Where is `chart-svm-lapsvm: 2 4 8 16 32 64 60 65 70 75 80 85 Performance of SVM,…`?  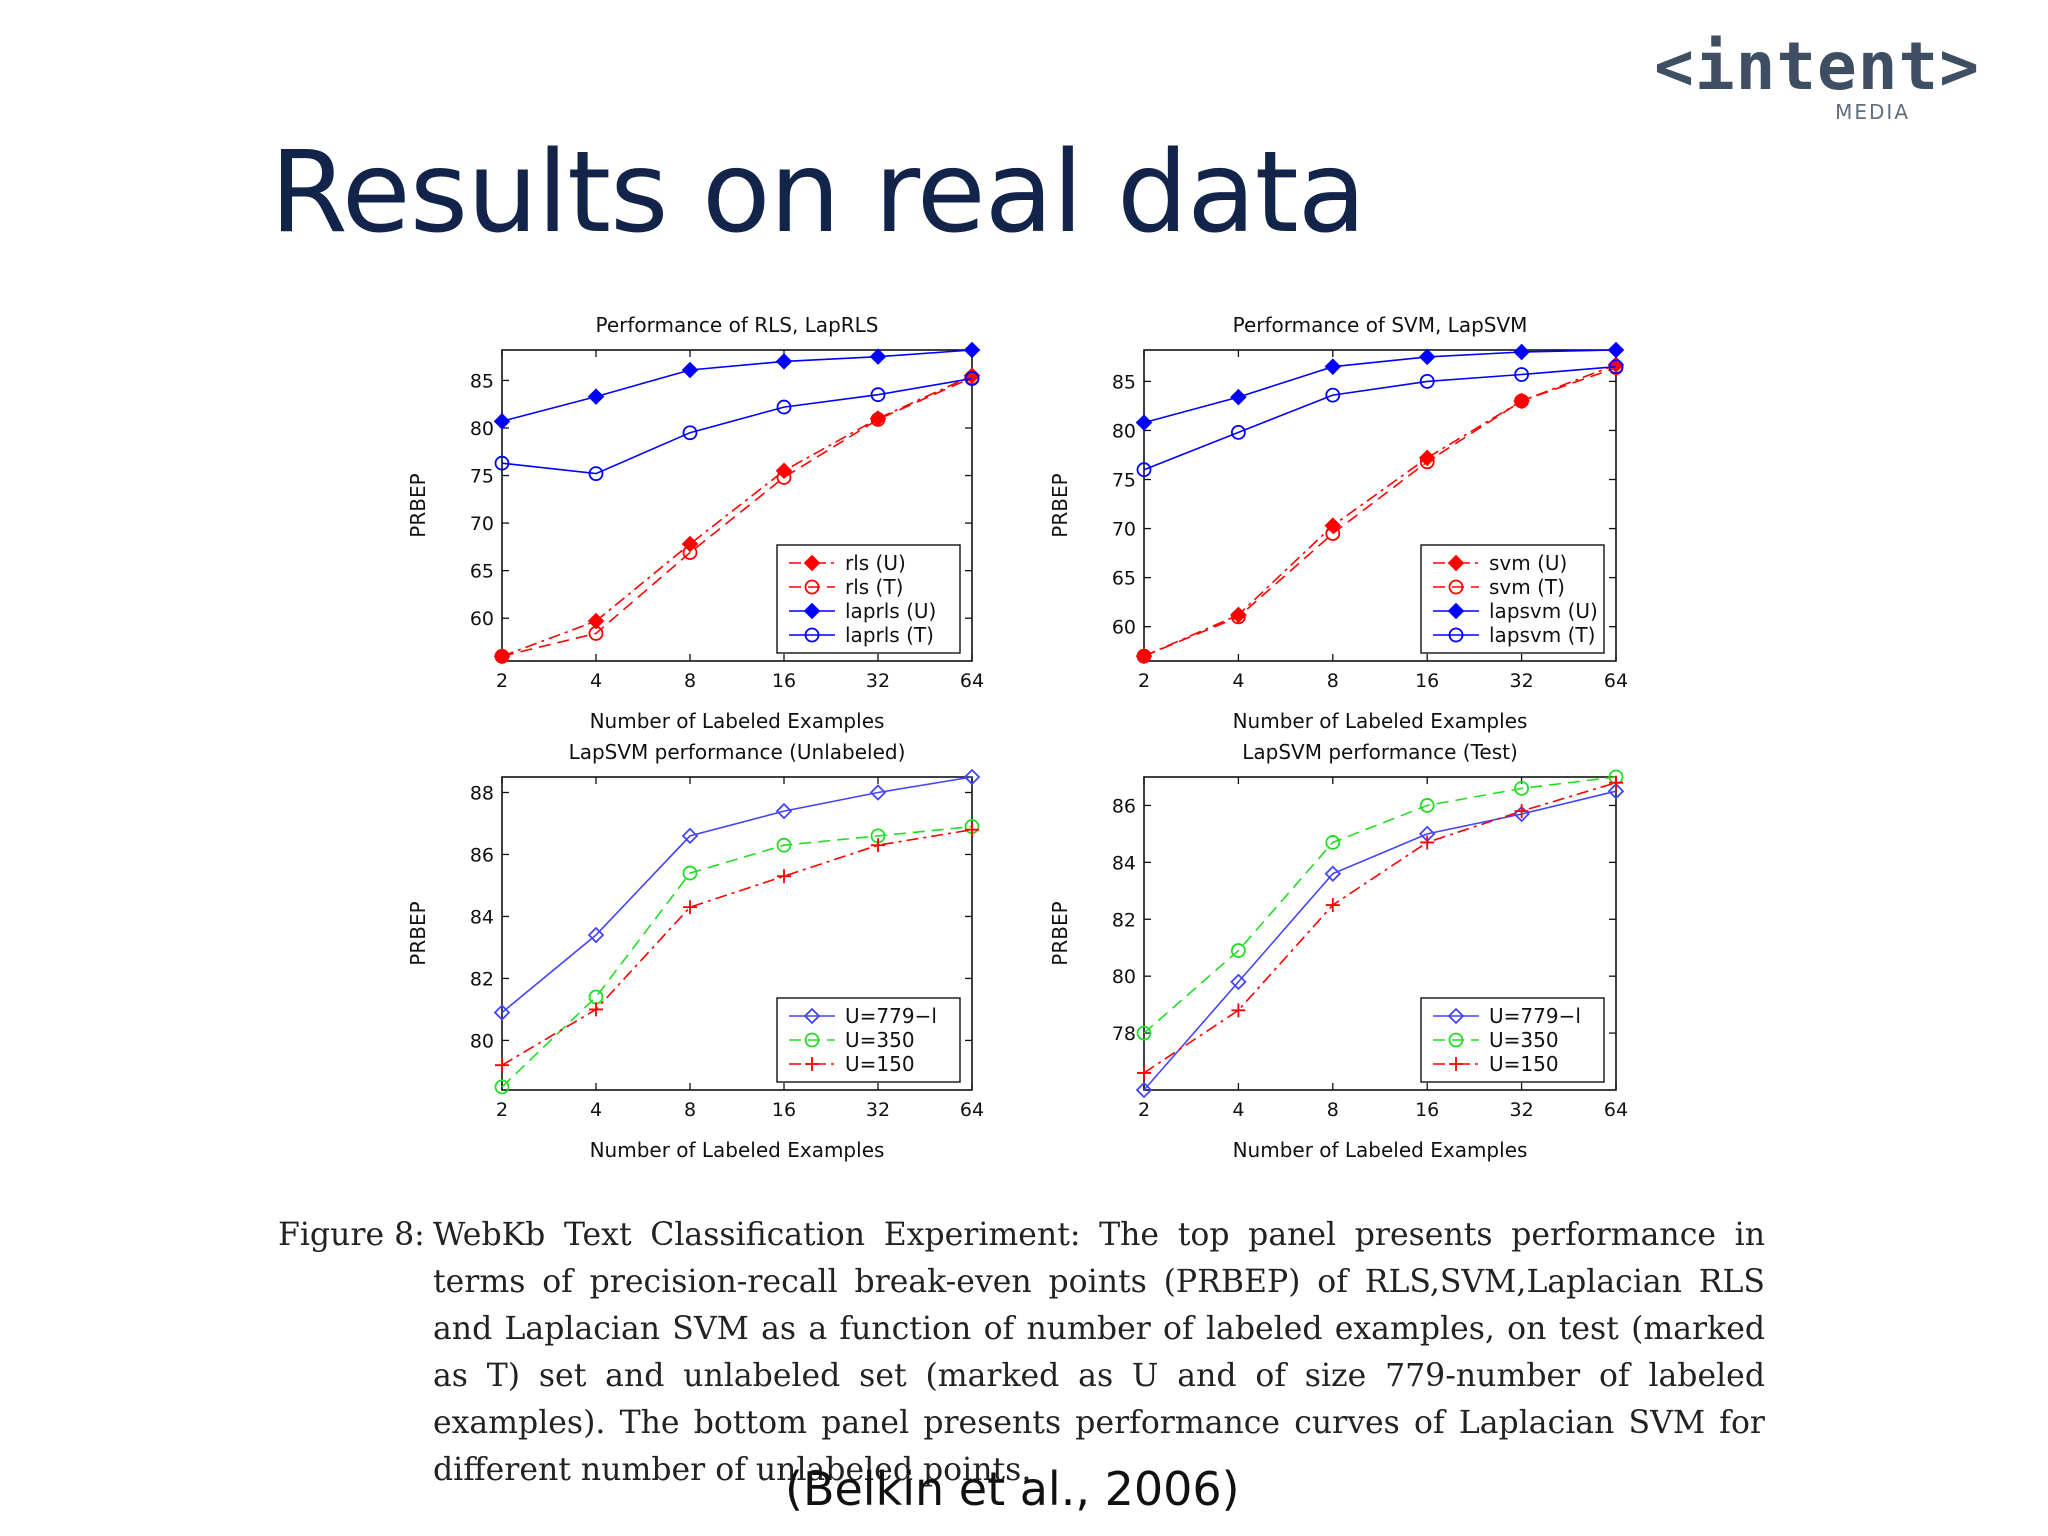 chart-svm-lapsvm: 2 4 8 16 32 64 60 65 70 75 80 85 Performance of SVM,… is located at coordinates (1338, 523).